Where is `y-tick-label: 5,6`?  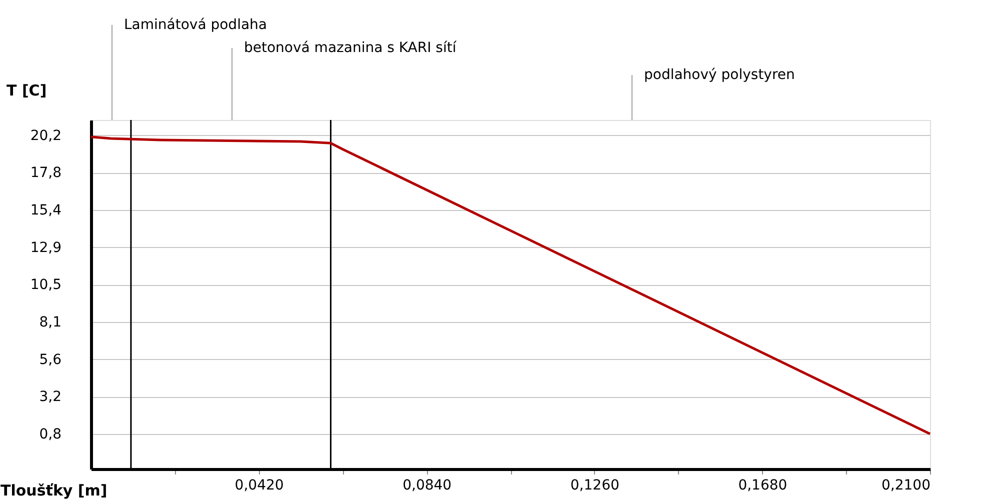
y-tick-label: 5,6 is located at coordinates (50, 360).